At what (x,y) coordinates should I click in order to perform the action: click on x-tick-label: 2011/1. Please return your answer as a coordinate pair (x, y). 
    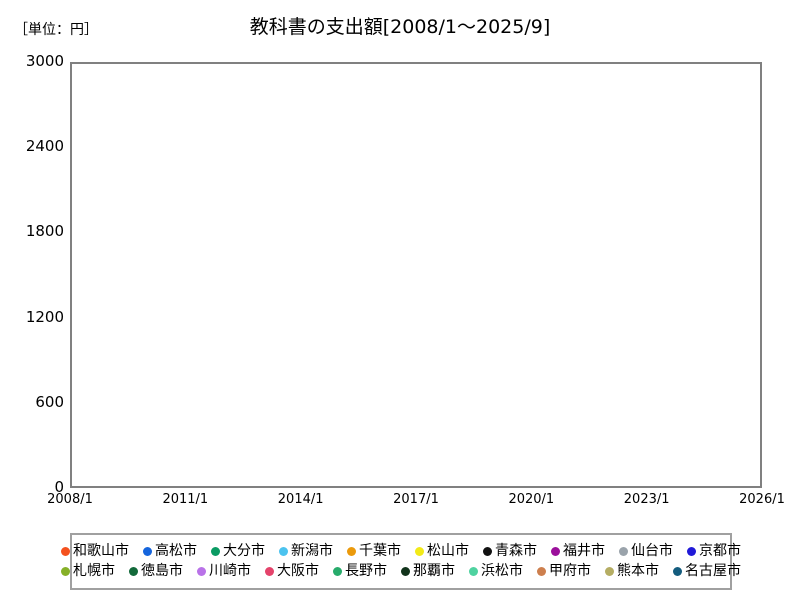
    Looking at the image, I should click on (185, 499).